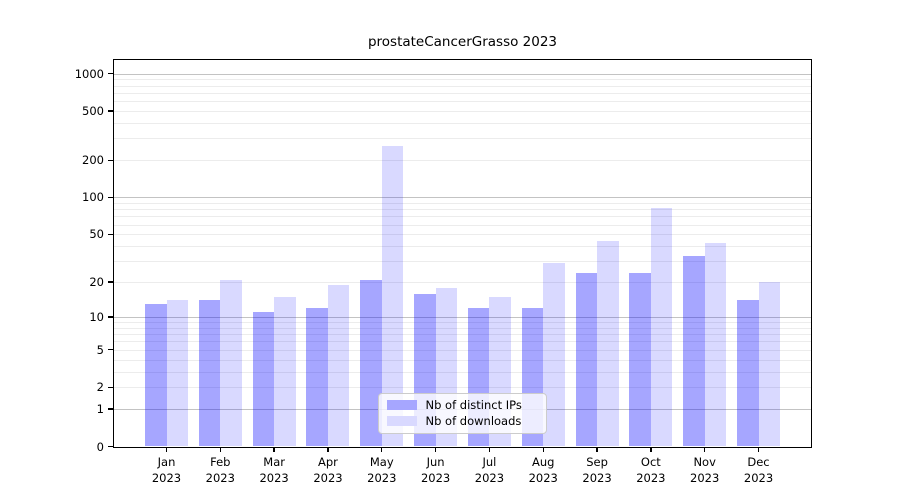 The width and height of the screenshot is (900, 500). What do you see at coordinates (392, 296) in the screenshot?
I see `bar-may-downloads` at bounding box center [392, 296].